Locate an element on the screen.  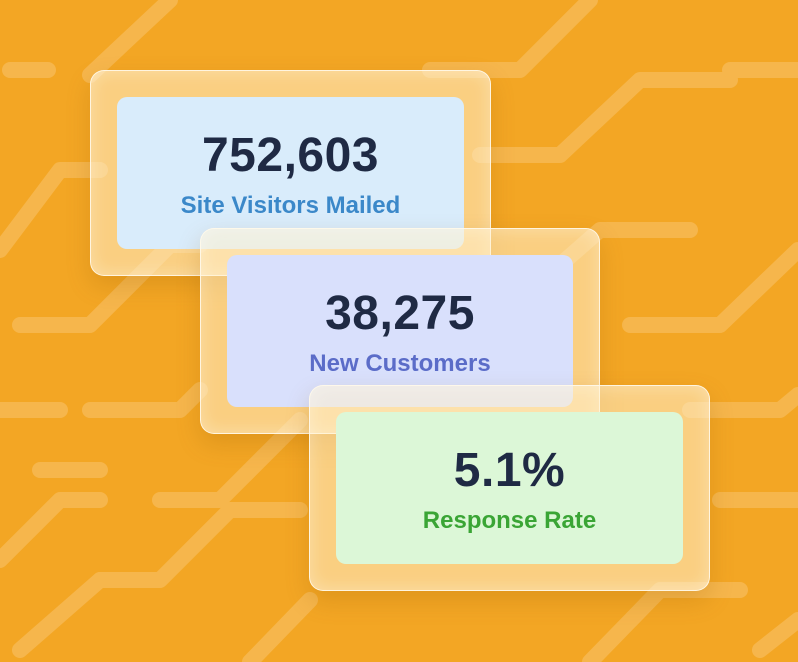
stat-panel: 5.1% Response Rate is located at coordinates (509, 488).